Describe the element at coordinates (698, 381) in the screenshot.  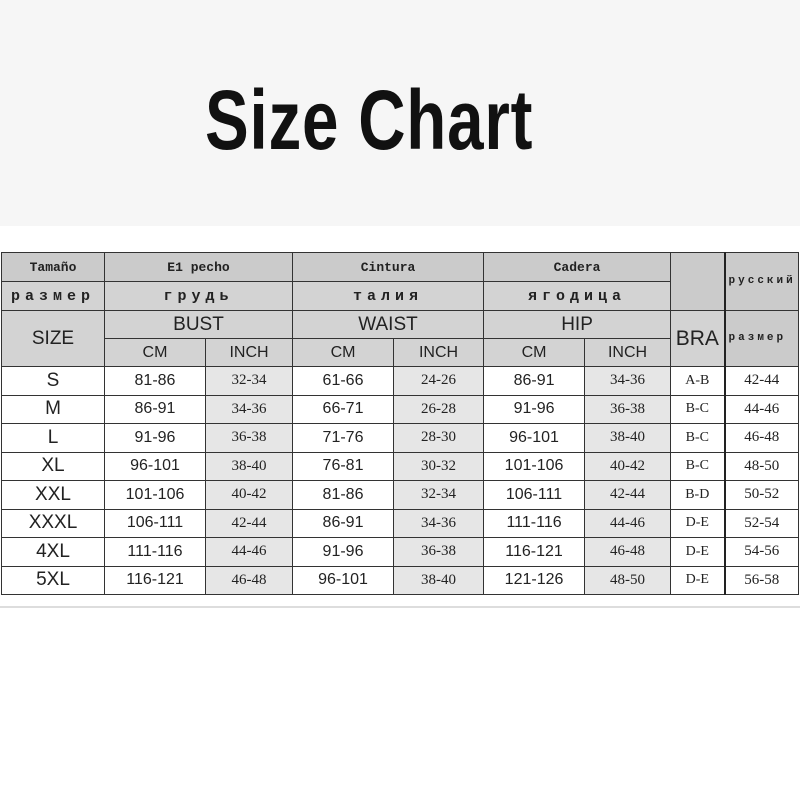
I see `cell-bra: A-B` at that location.